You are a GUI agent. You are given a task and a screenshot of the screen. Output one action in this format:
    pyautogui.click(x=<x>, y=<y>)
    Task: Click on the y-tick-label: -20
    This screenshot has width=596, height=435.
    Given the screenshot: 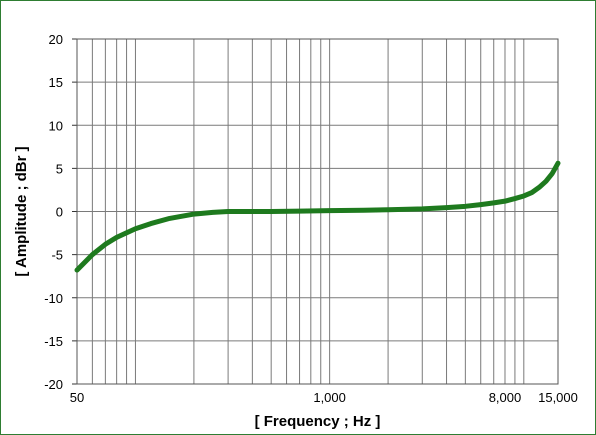 What is the action you would take?
    pyautogui.click(x=53, y=384)
    